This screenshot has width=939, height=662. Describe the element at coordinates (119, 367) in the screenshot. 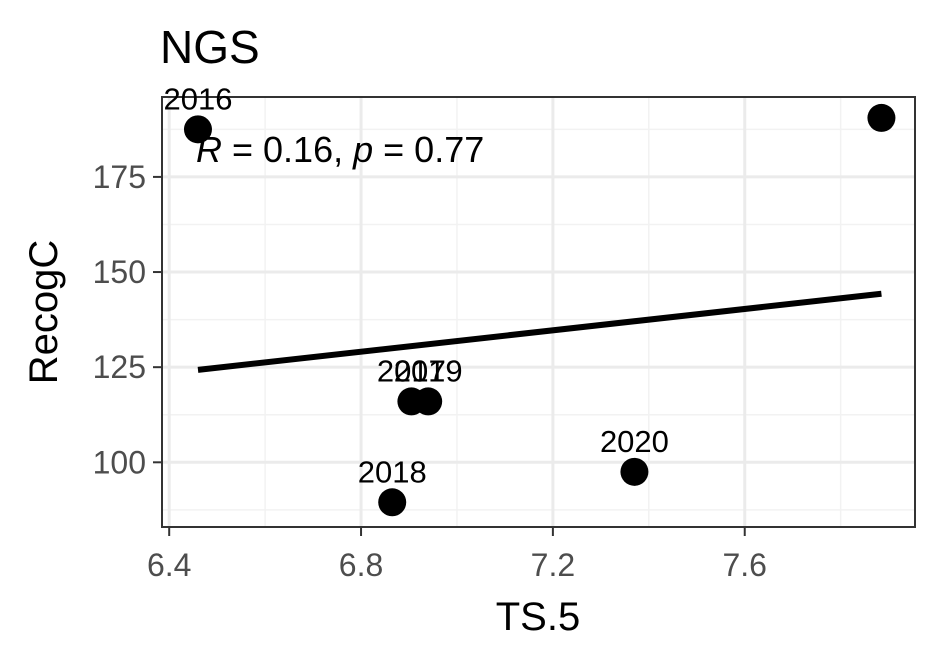

I see `y-tick-label: 125` at that location.